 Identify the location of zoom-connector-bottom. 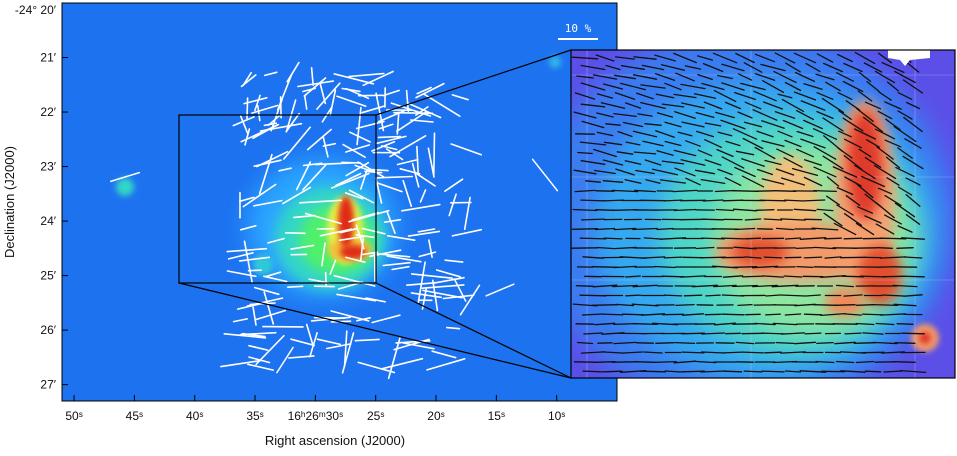
(473, 330).